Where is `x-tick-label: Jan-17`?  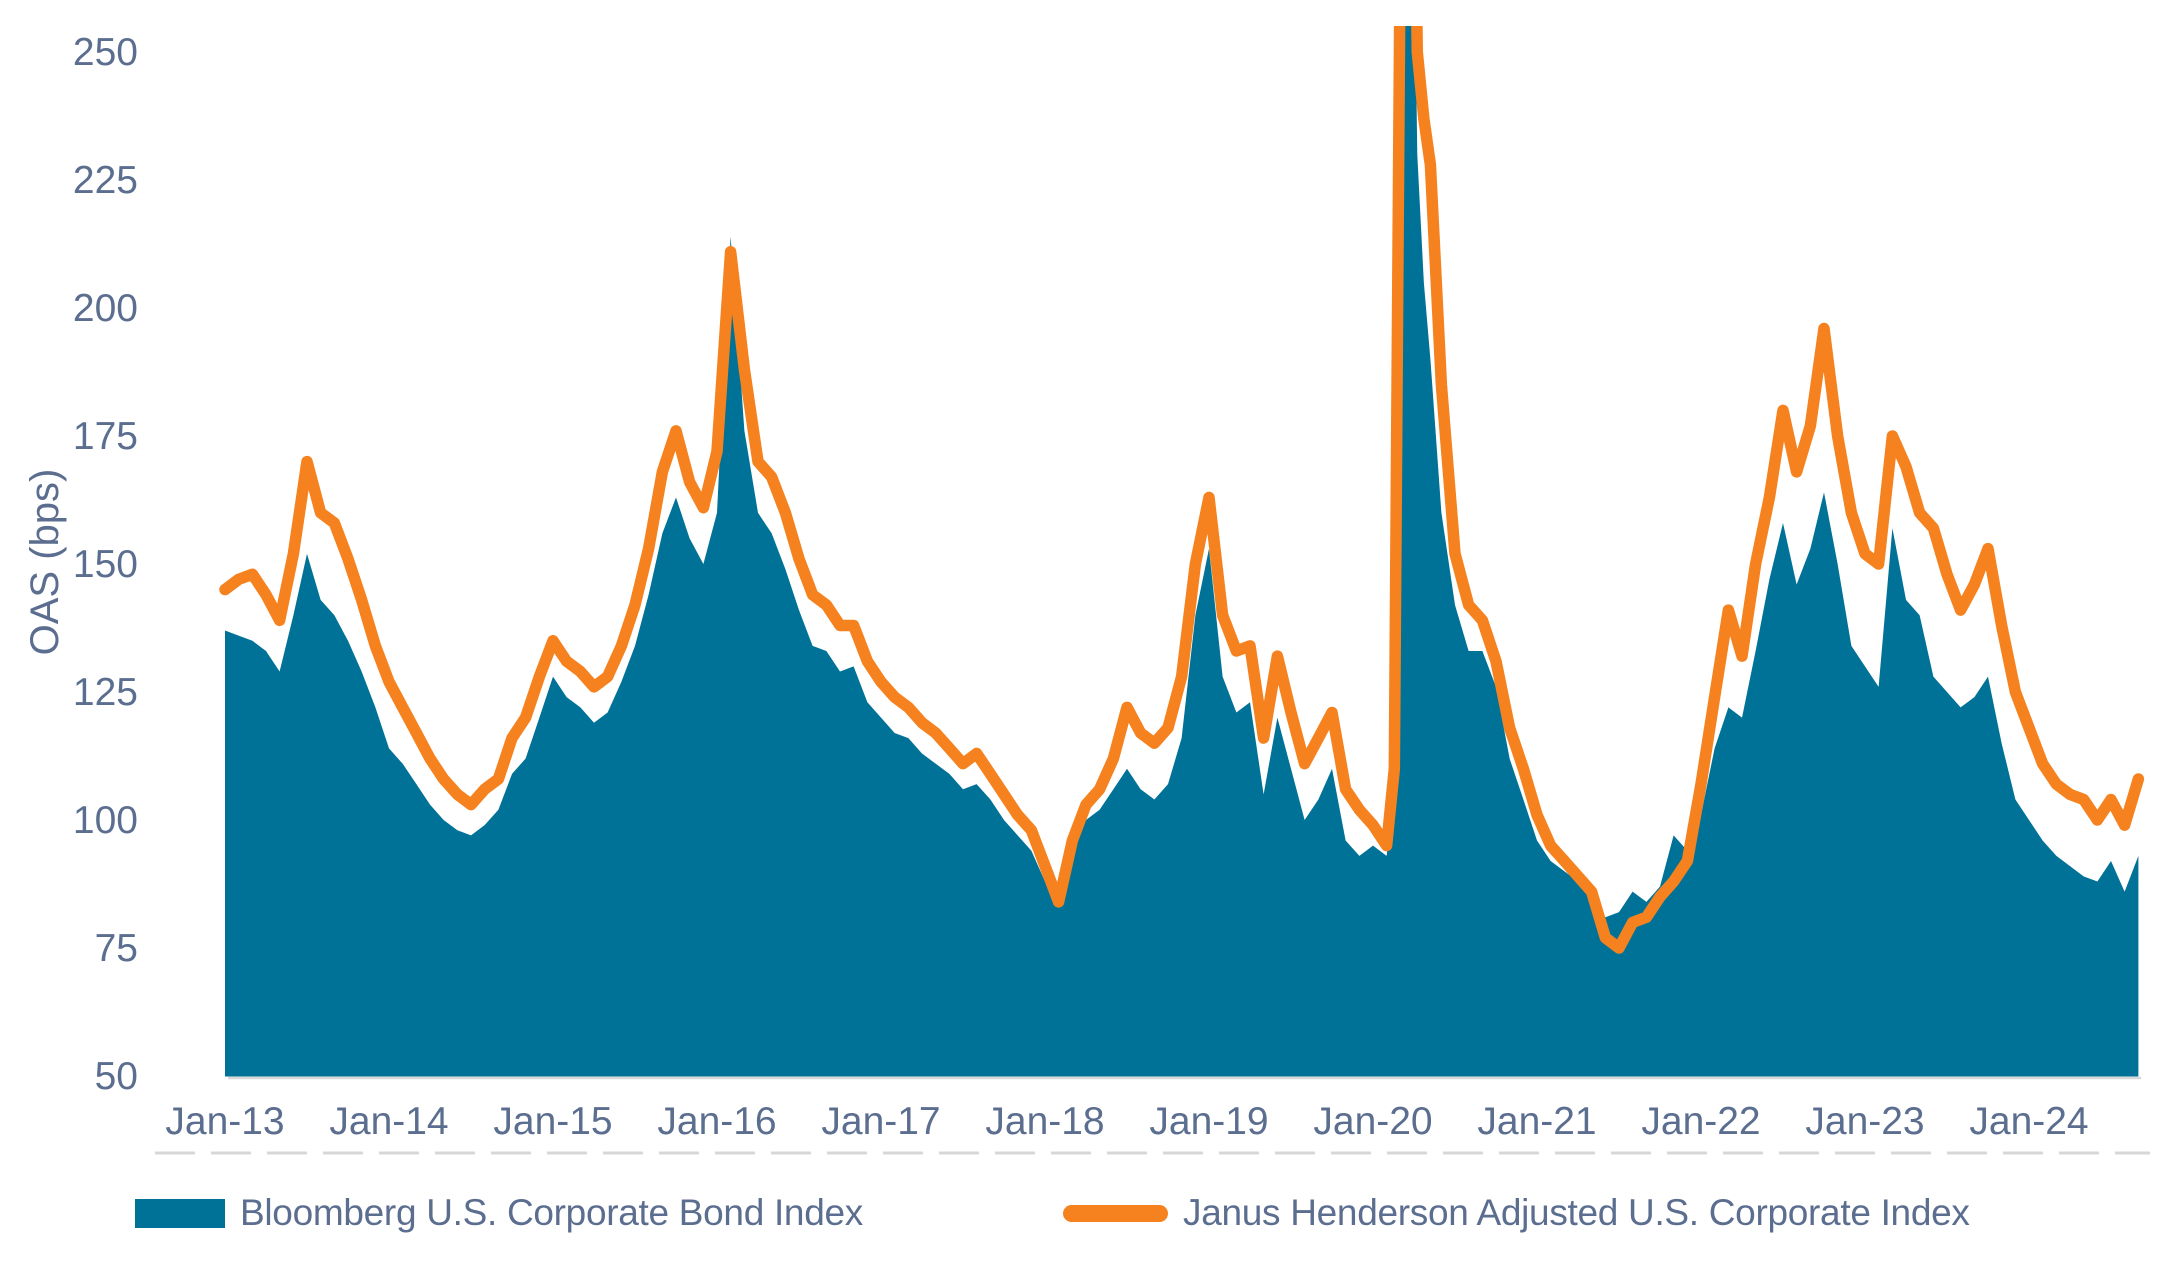 x-tick-label: Jan-17 is located at coordinates (880, 1121).